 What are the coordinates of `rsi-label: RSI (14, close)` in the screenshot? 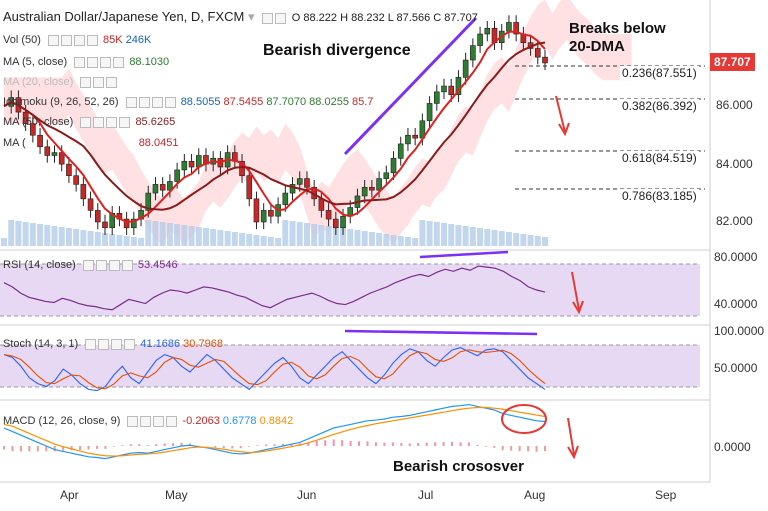 It's located at (39, 265).